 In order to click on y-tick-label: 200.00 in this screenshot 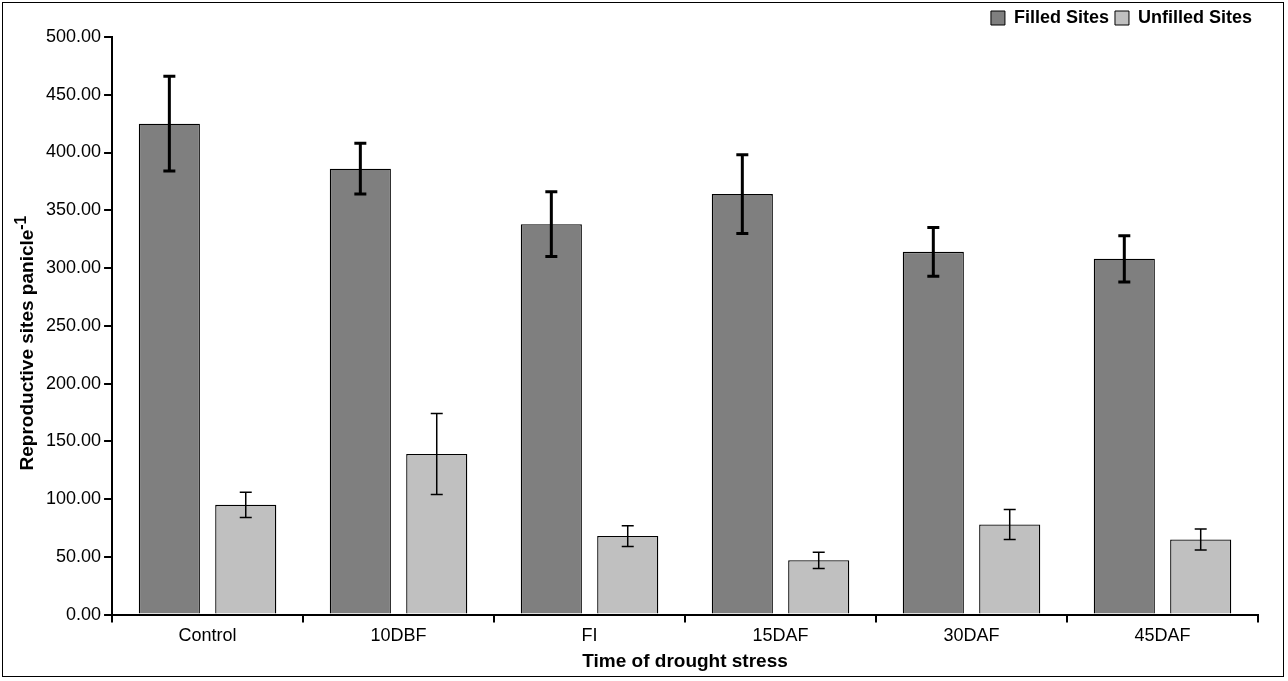, I will do `click(73, 382)`.